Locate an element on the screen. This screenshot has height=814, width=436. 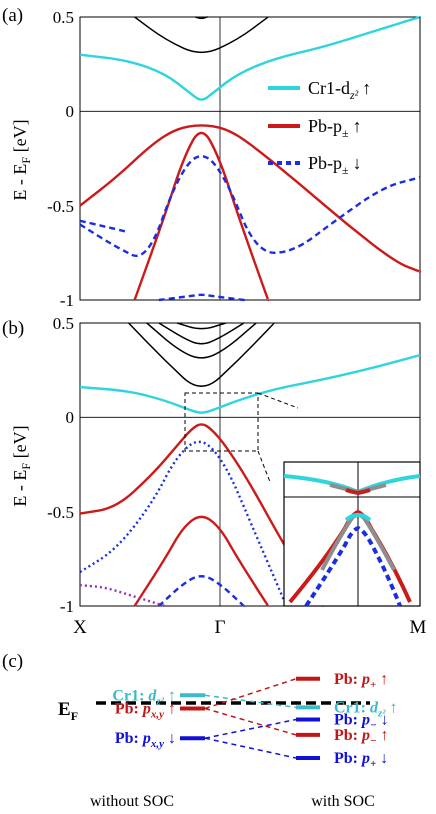
panel-b-ytick-2: -0.5 is located at coordinates (60, 512).